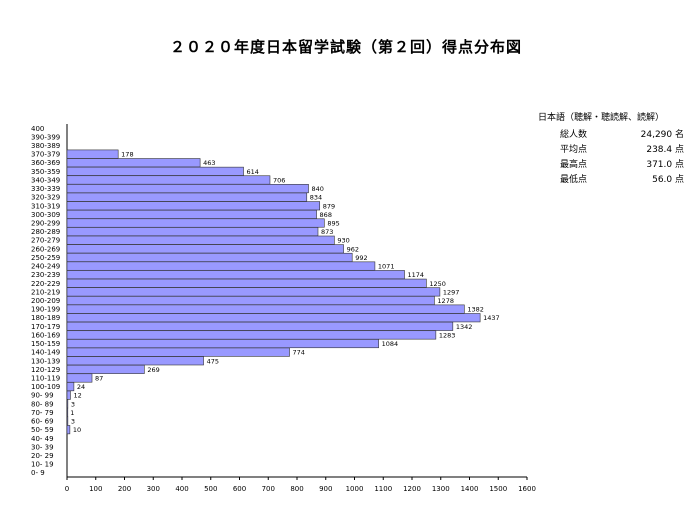 Image resolution: width=692 pixels, height=532 pixels. I want to click on x-tick-label: 1500, so click(498, 489).